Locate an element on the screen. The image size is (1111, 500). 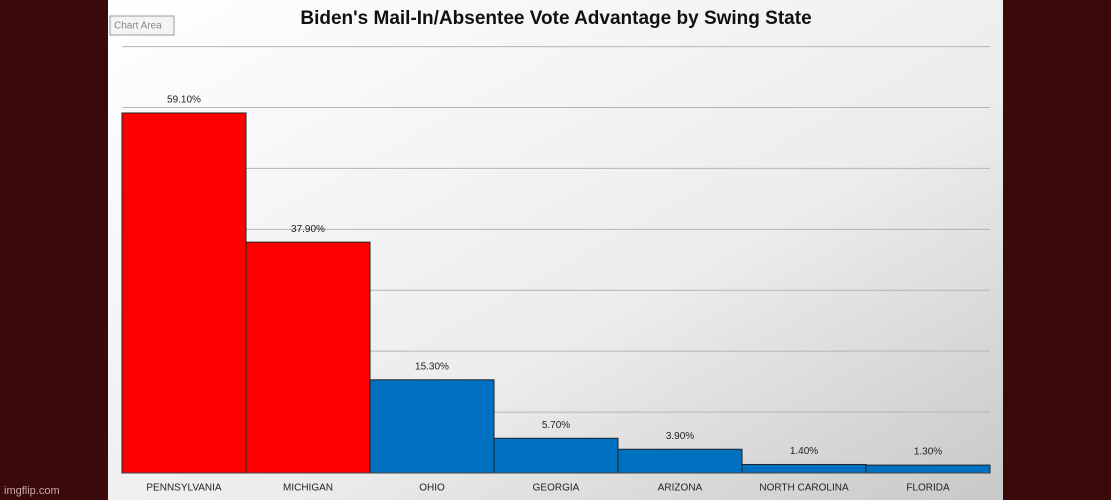
value-label: 59.10% is located at coordinates (184, 100).